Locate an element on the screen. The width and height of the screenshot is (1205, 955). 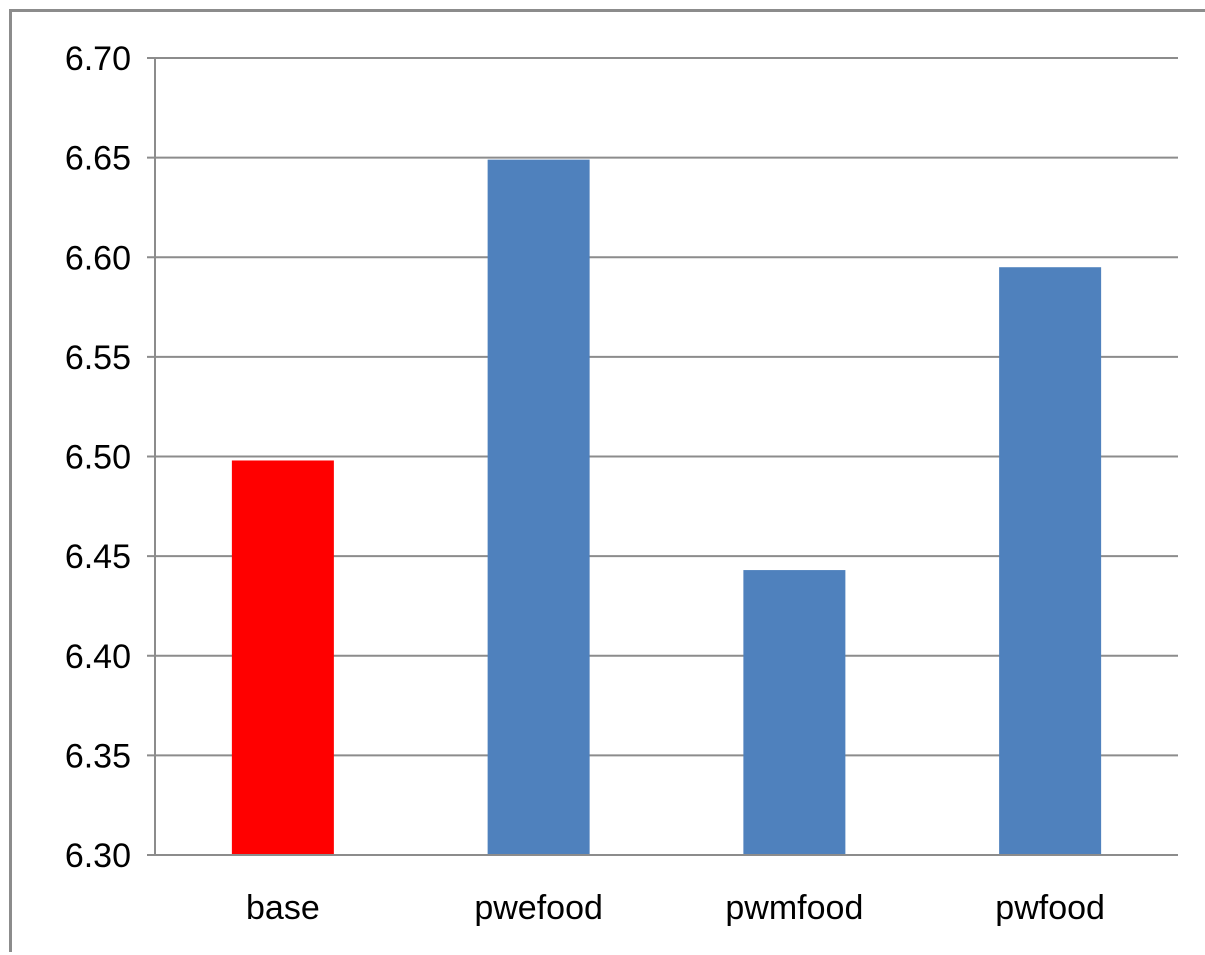
x-category-label: base is located at coordinates (283, 908).